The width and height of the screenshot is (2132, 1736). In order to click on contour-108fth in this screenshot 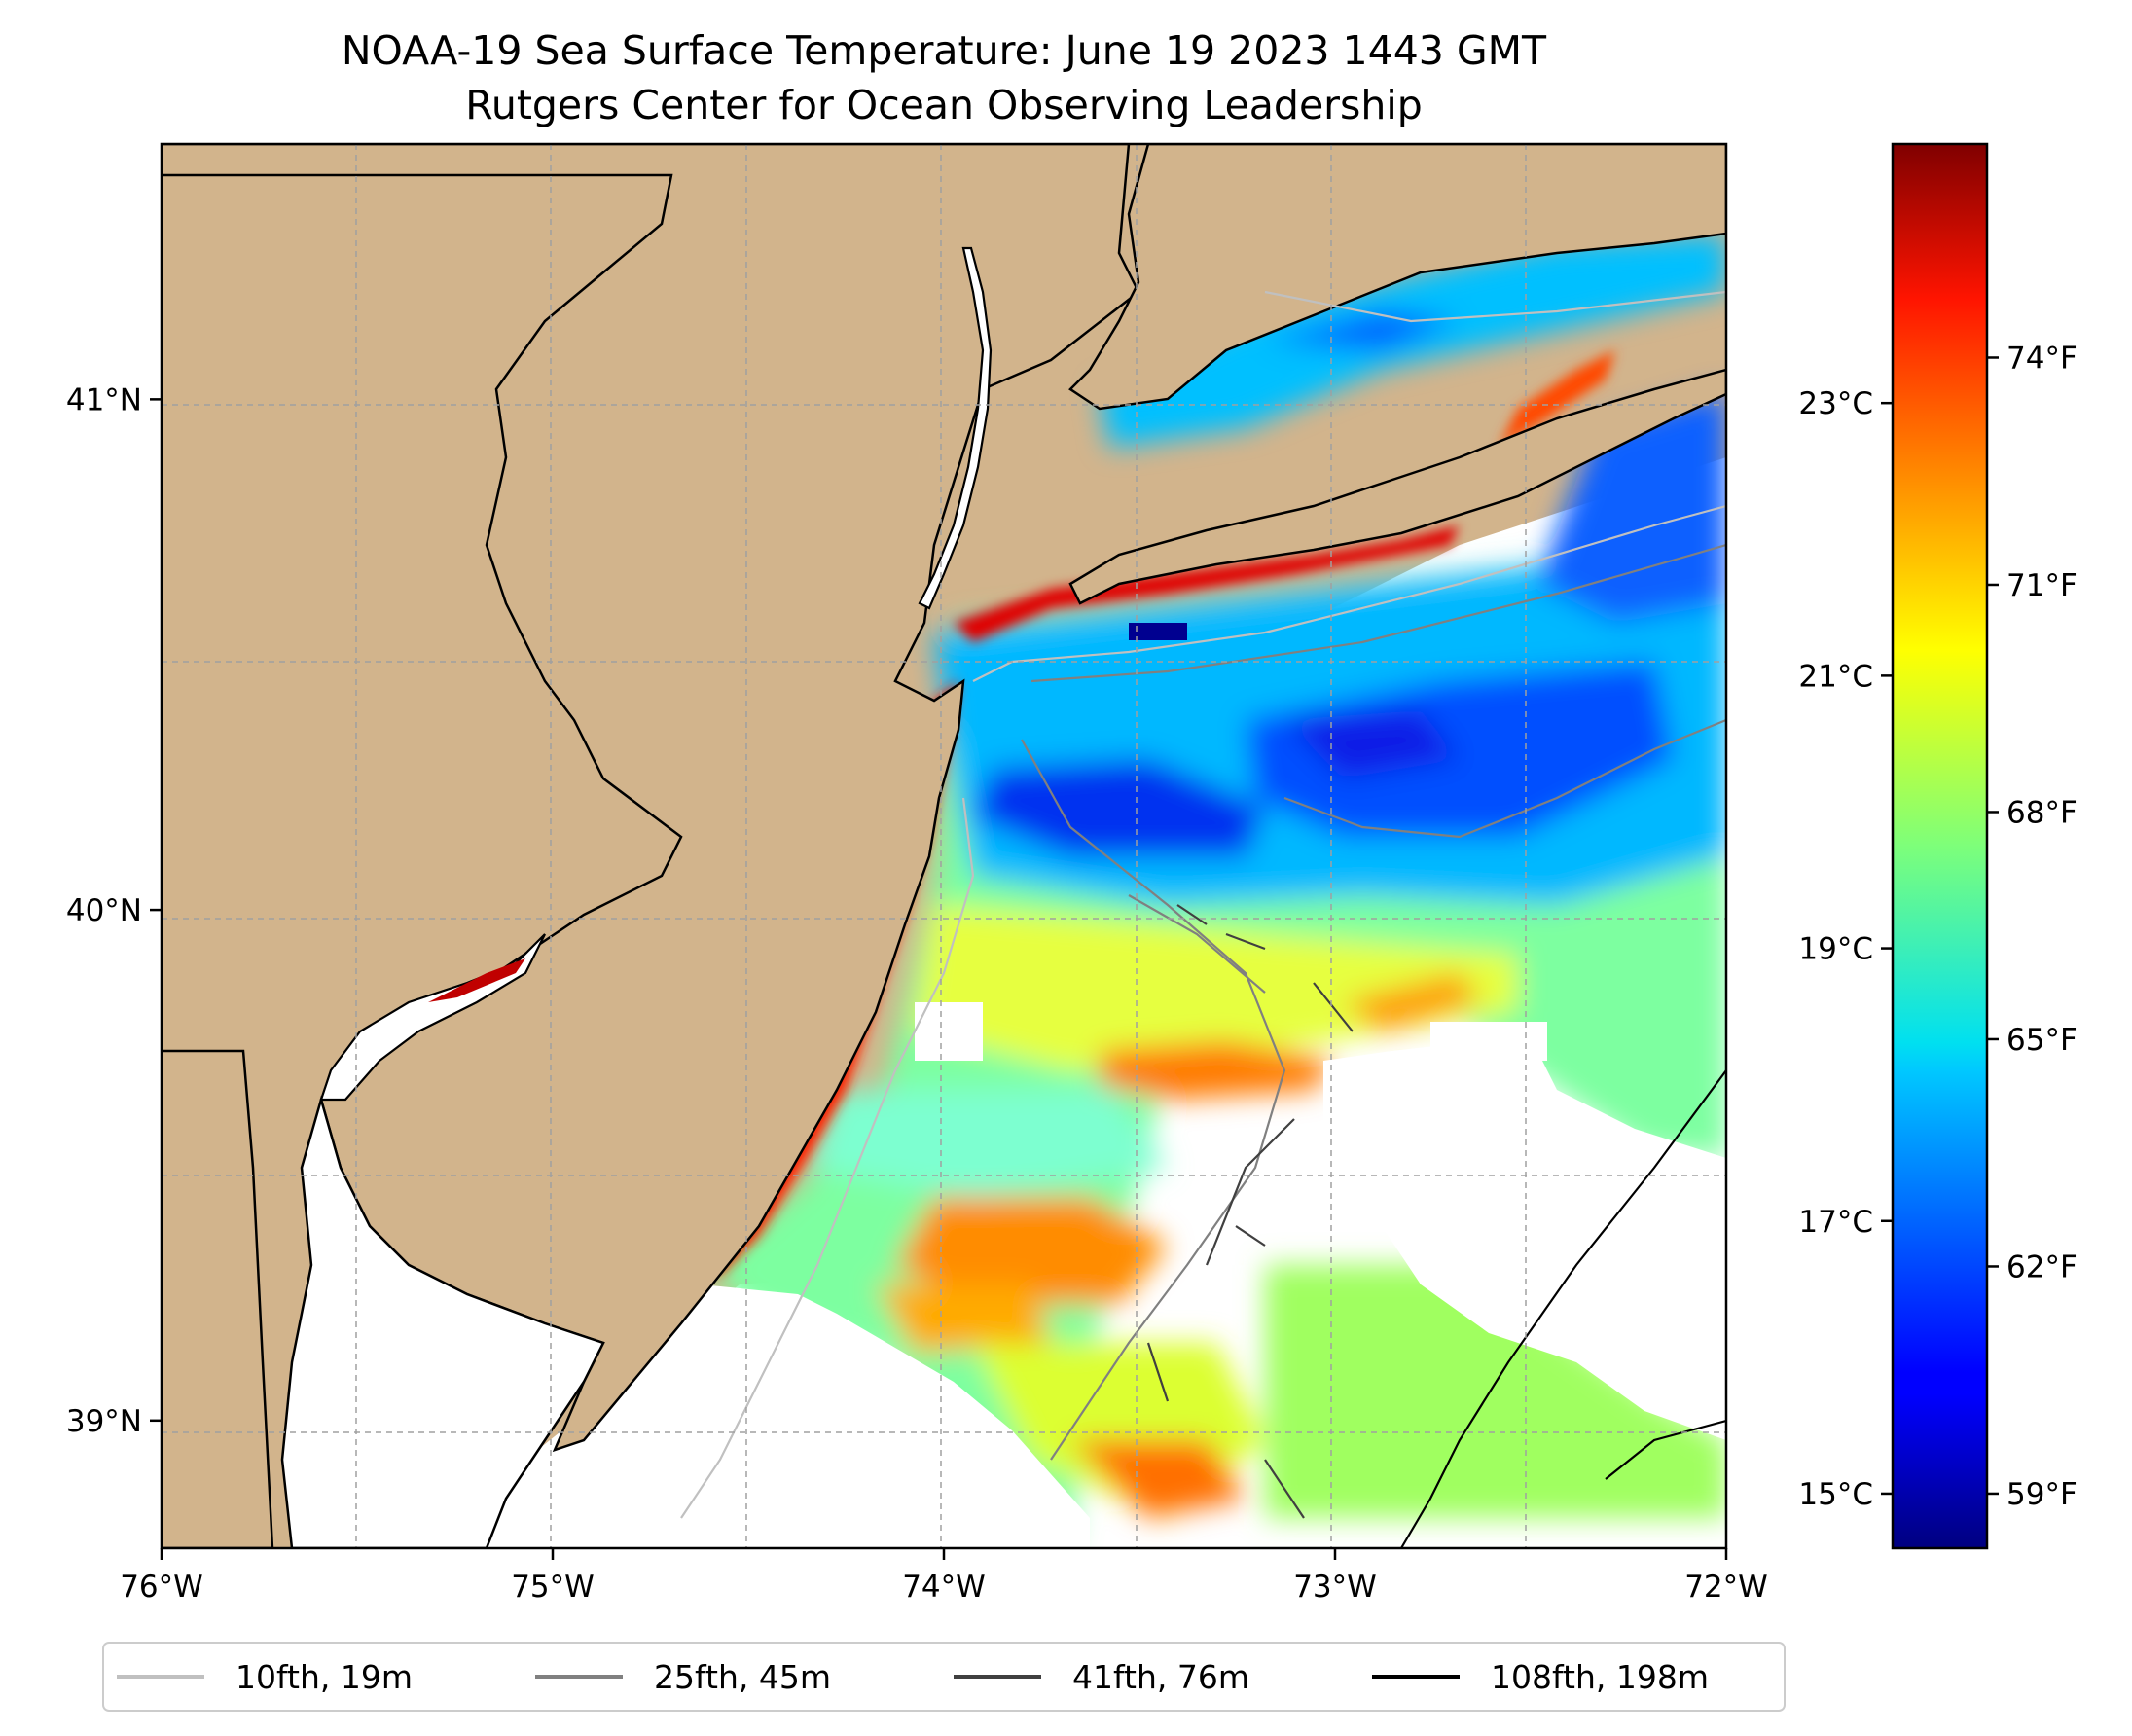, I will do `click(1563, 1309)`.